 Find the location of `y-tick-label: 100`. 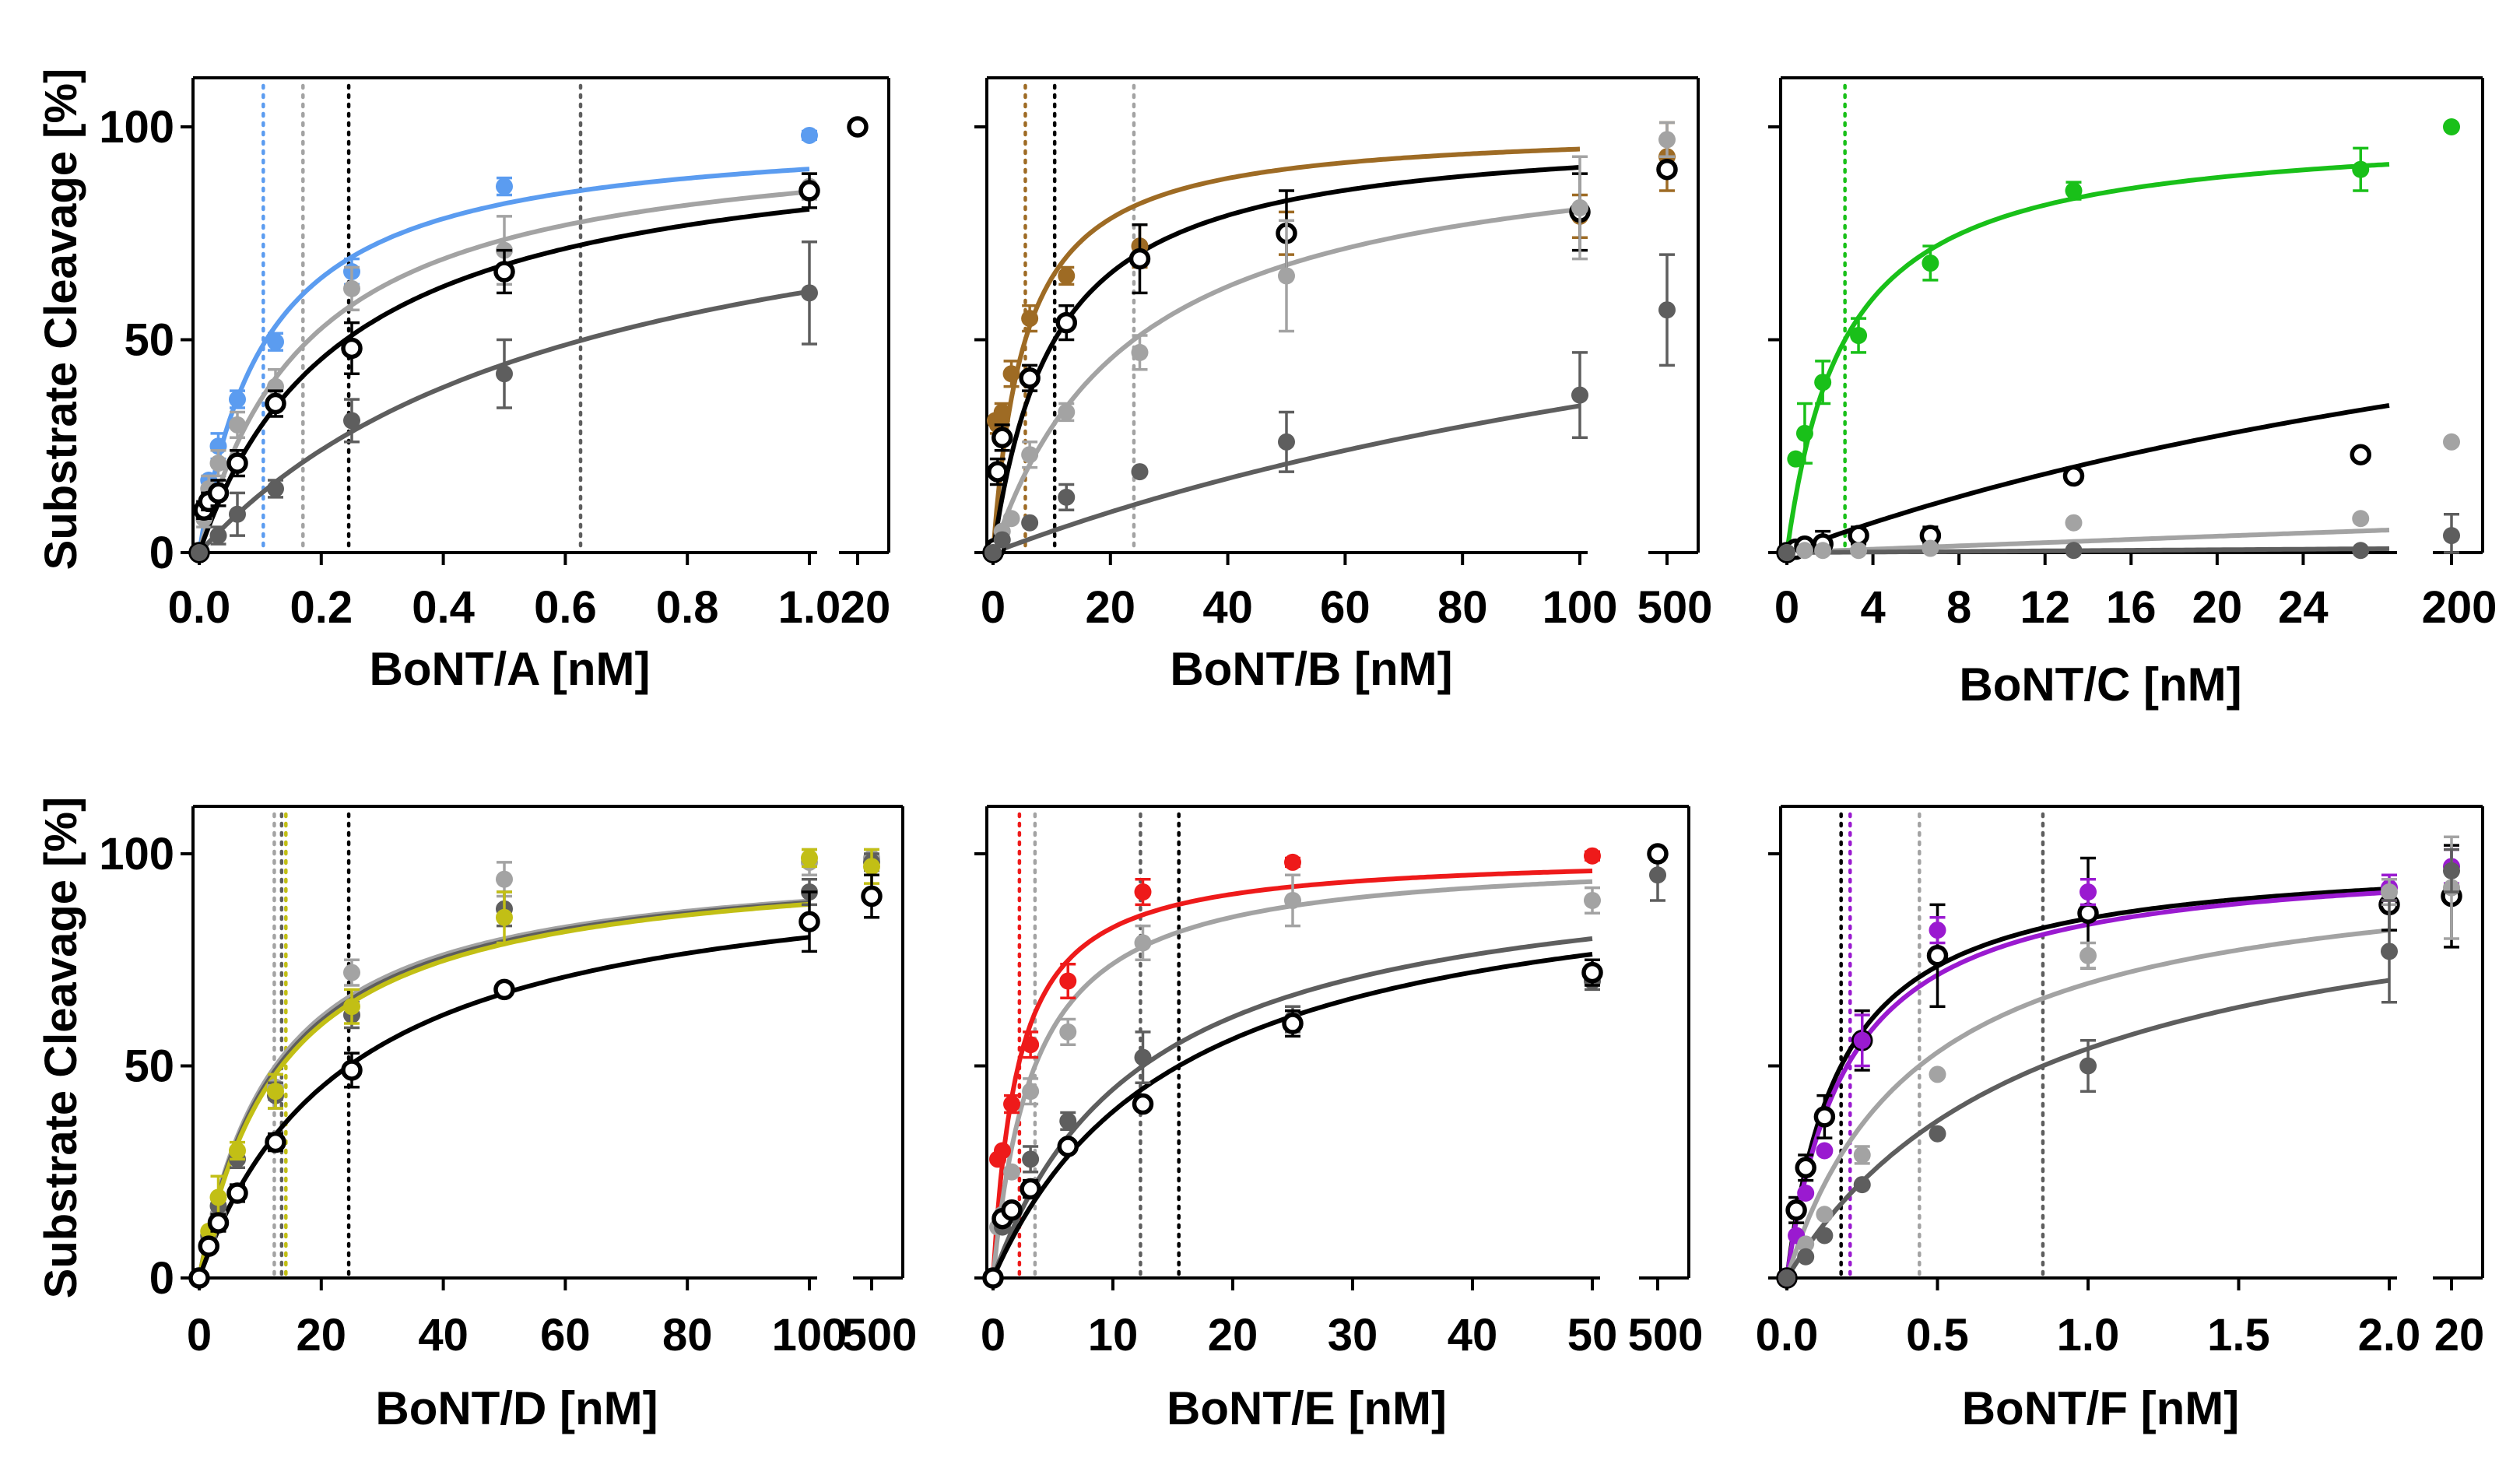

y-tick-label: 100 is located at coordinates (136, 854).